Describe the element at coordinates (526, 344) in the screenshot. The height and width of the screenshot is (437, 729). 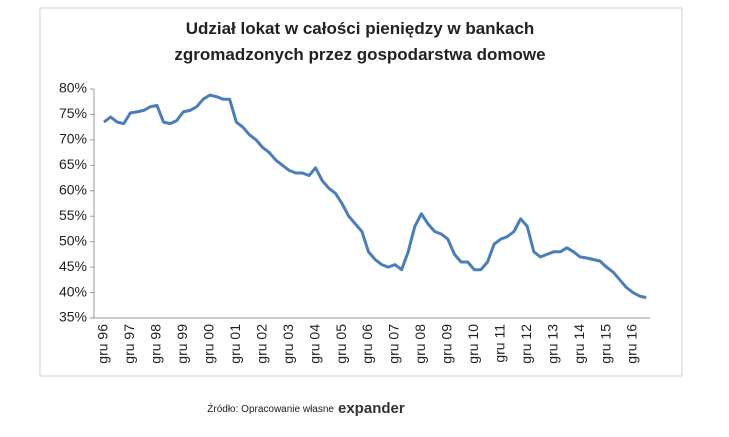
I see `x-tick-label: gru 12` at that location.